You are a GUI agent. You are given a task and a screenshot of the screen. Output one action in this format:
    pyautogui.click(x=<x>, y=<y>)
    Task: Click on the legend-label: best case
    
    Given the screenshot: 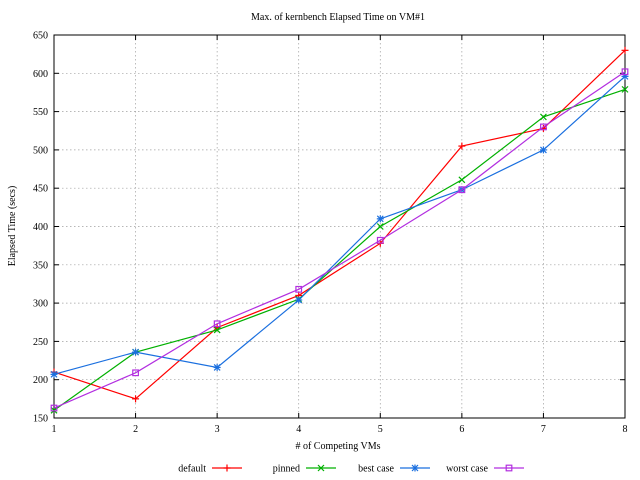 What is the action you would take?
    pyautogui.click(x=376, y=469)
    